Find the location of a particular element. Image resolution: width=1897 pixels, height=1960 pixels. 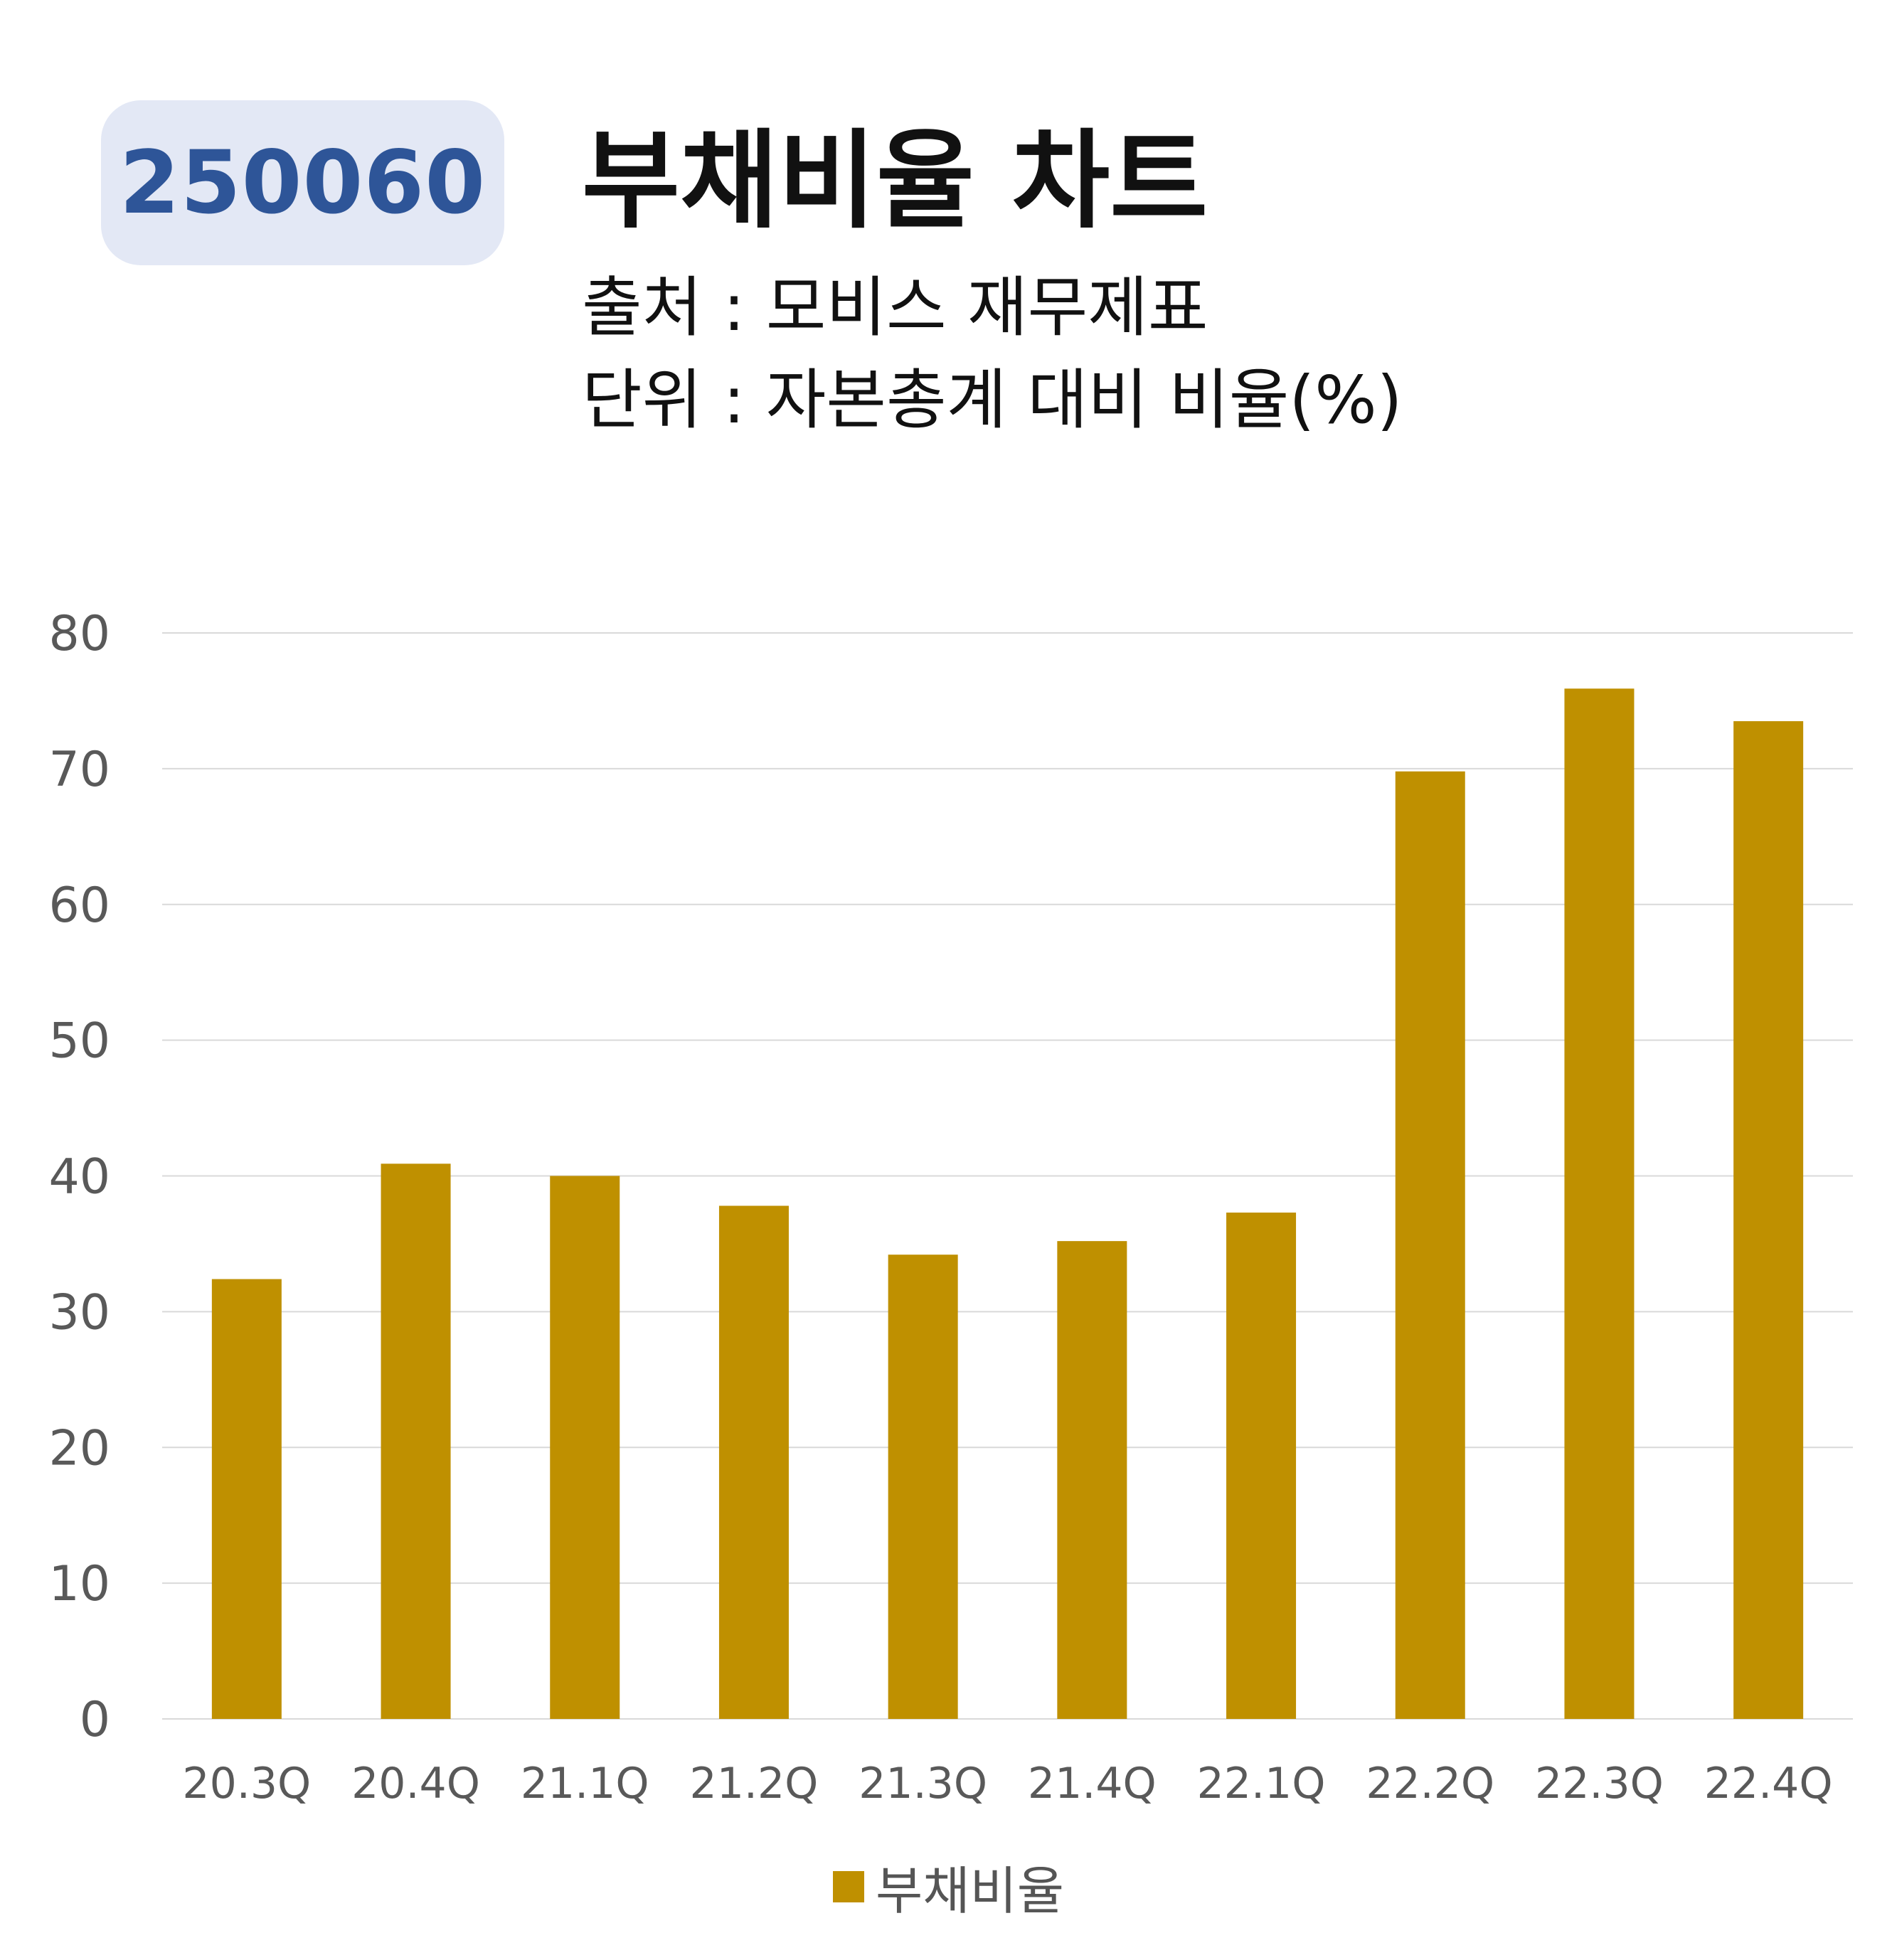

x-tick-label: 22.4Q is located at coordinates (1769, 1784).